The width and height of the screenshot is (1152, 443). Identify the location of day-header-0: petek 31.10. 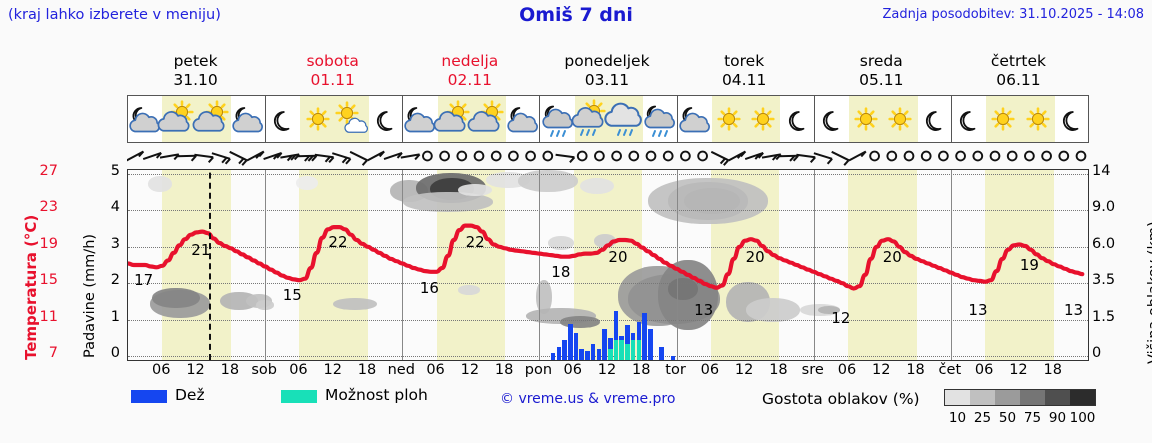
(195, 71).